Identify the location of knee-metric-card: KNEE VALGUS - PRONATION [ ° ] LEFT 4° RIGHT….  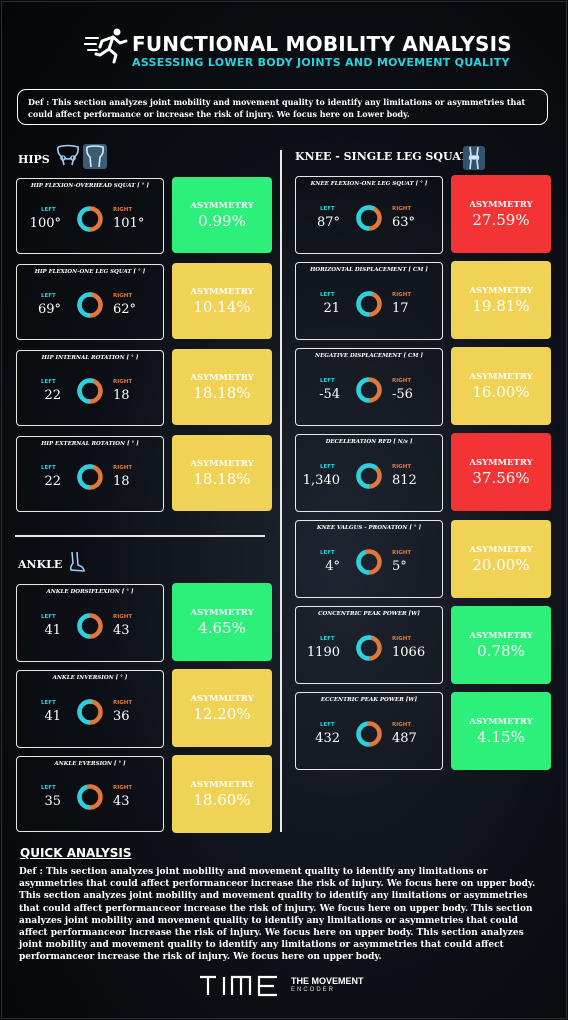
(369, 559).